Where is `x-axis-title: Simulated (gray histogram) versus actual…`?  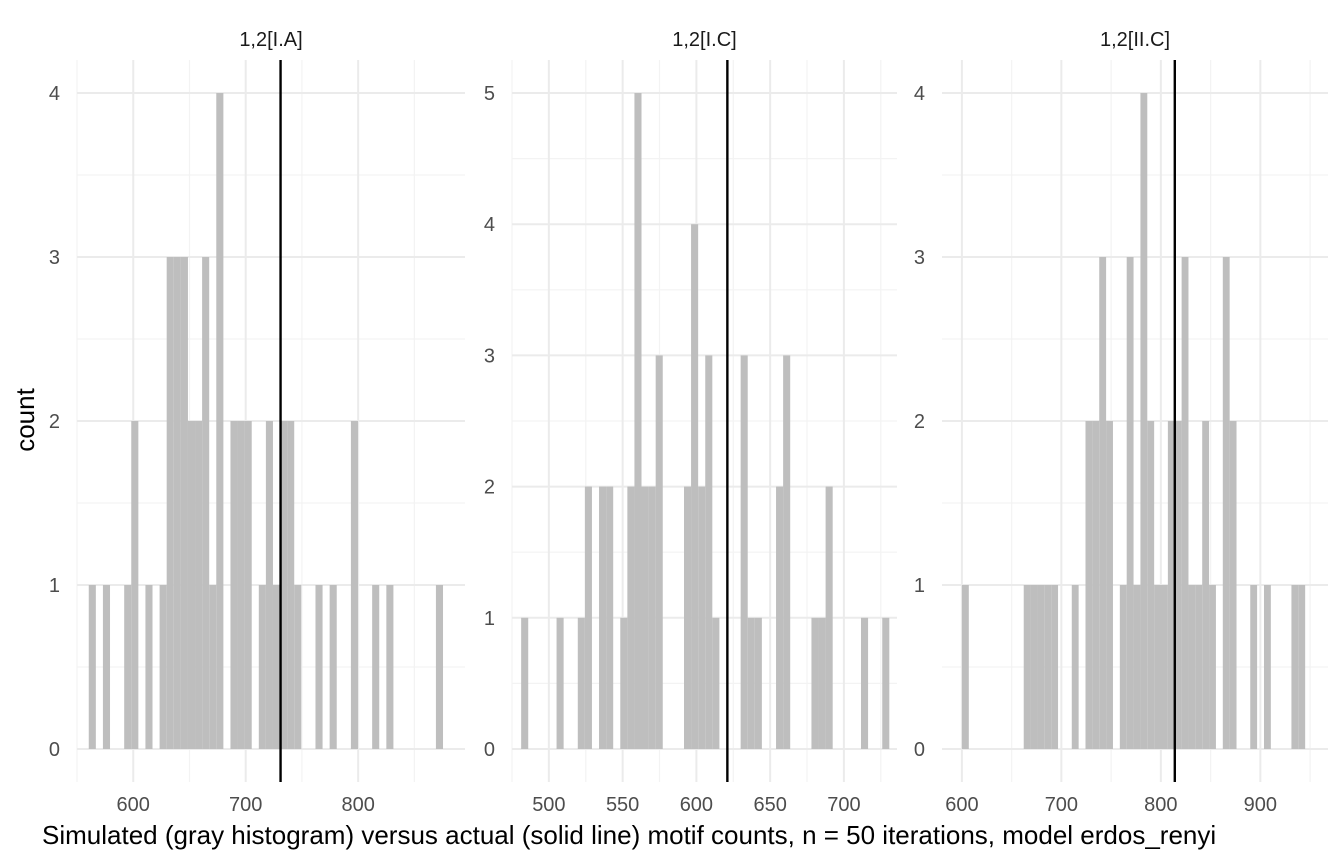
x-axis-title: Simulated (gray histogram) versus actual… is located at coordinates (629, 835).